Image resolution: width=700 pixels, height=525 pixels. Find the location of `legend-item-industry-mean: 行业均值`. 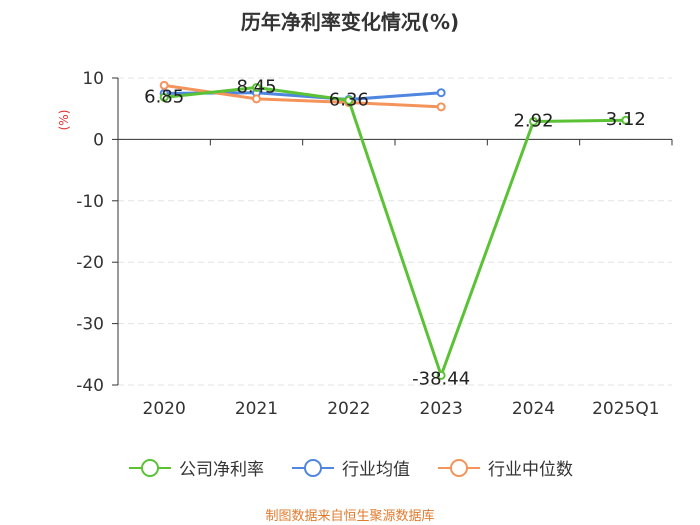

legend-item-industry-mean: 行业均值 is located at coordinates (350, 467).